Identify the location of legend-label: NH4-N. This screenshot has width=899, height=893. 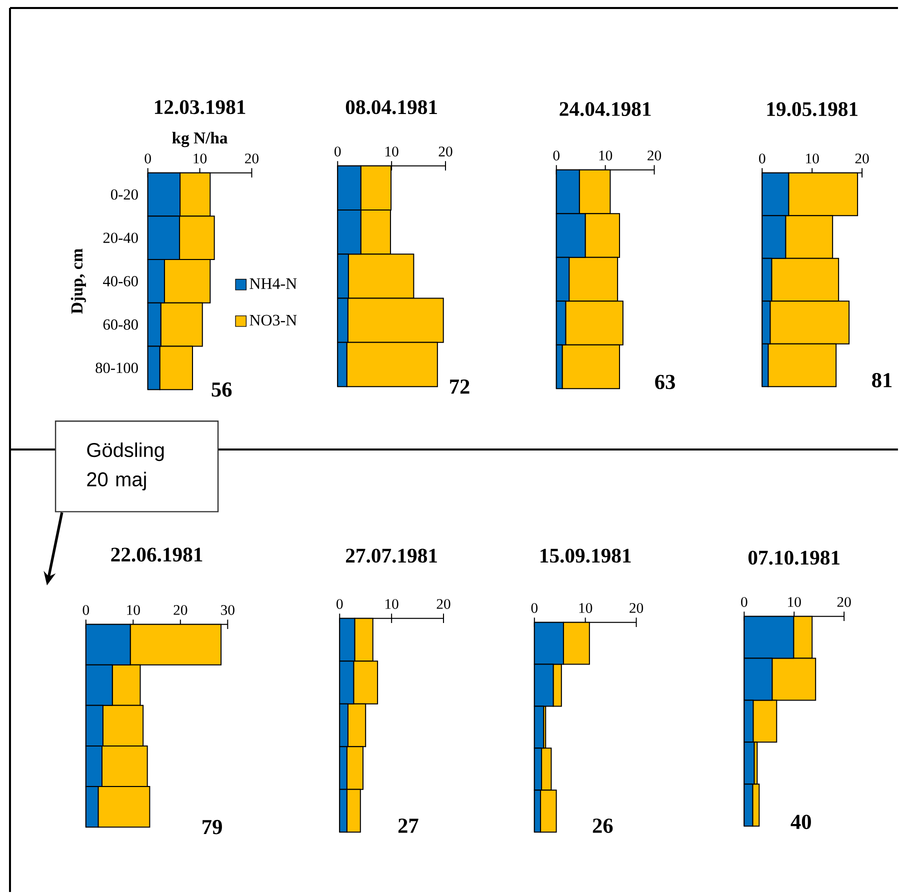
(273, 283).